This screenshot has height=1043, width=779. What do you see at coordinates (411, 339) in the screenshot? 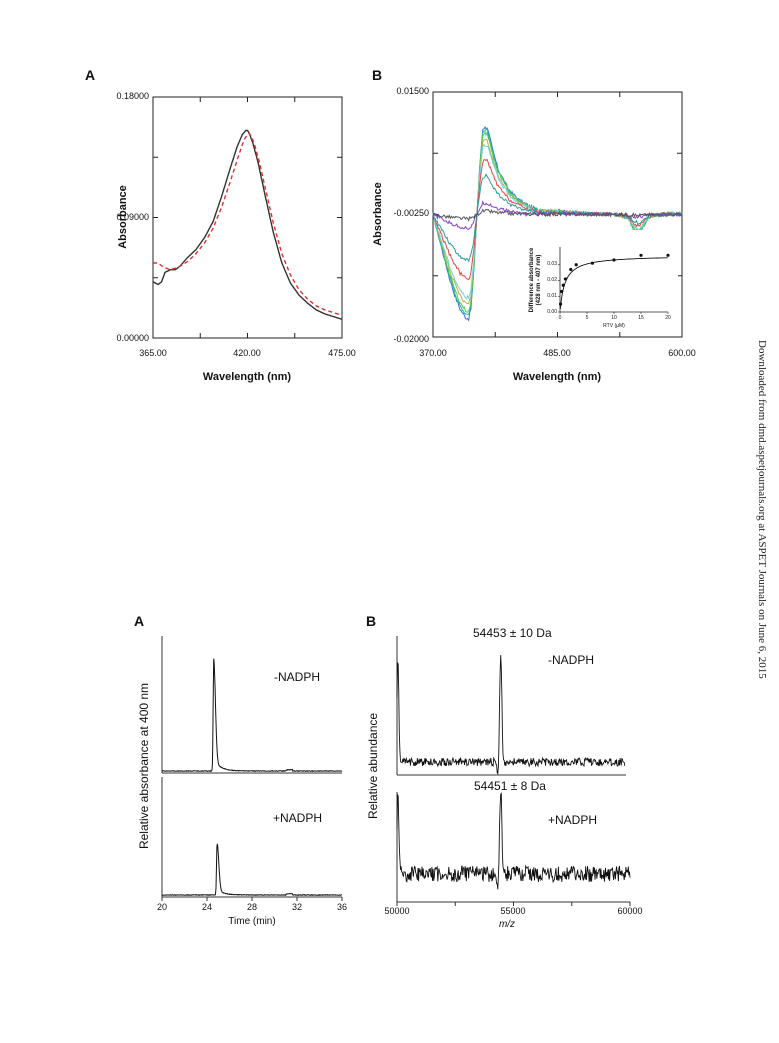
I see `fig1b-ytick-bottom: -0.02000` at bounding box center [411, 339].